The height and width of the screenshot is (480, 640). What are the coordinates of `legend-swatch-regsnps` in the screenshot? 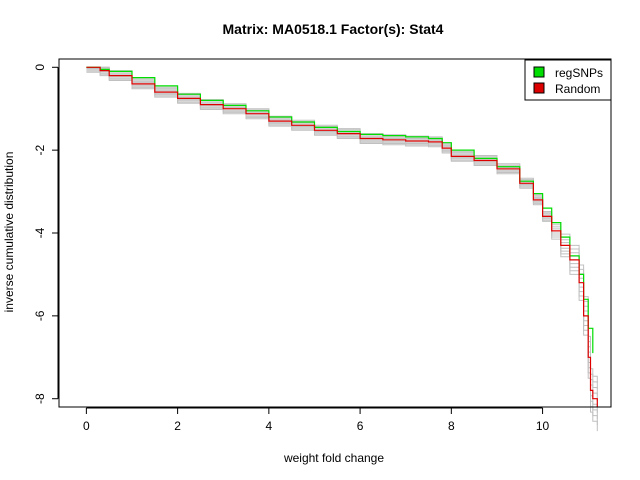 It's located at (539, 72).